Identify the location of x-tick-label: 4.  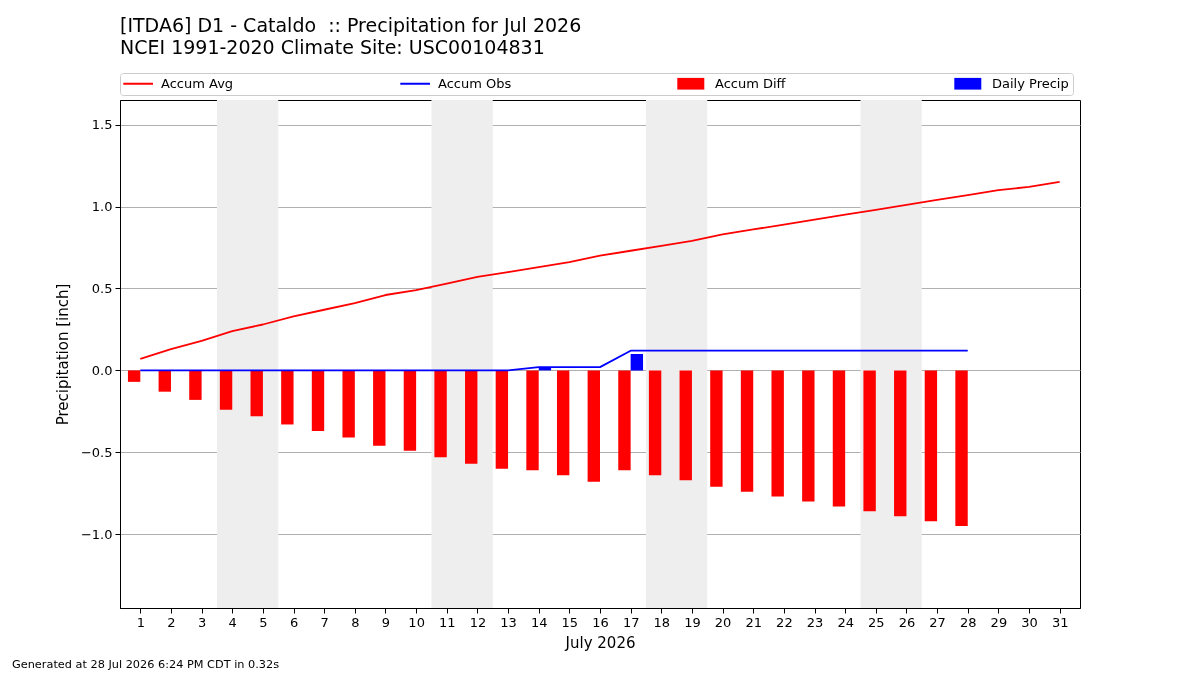
(232, 622).